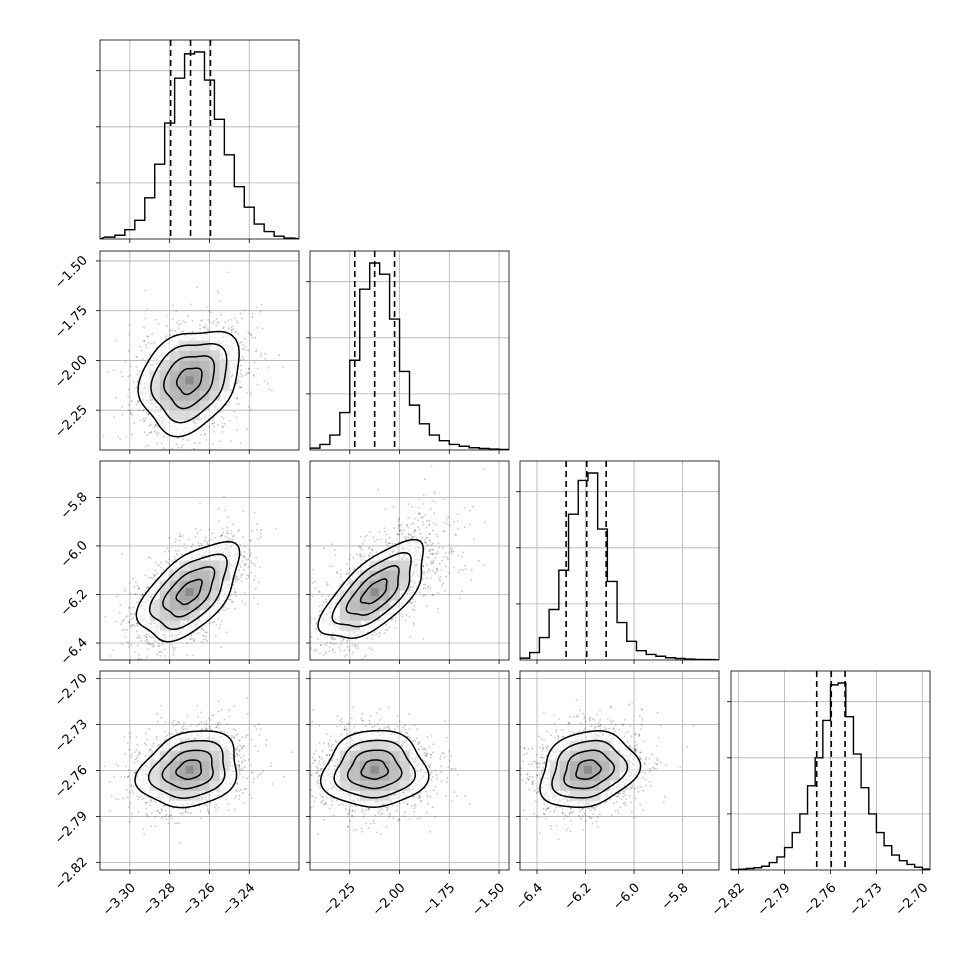  What do you see at coordinates (74, 554) in the screenshot?
I see `y-tick-label: −6.0` at bounding box center [74, 554].